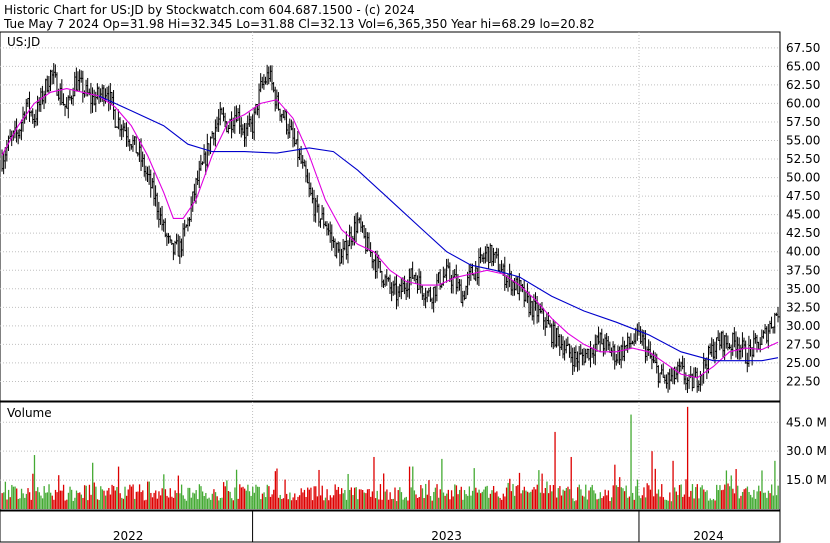 The height and width of the screenshot is (543, 830). Describe the element at coordinates (803, 270) in the screenshot. I see `price-tick-label: 37.50` at that location.